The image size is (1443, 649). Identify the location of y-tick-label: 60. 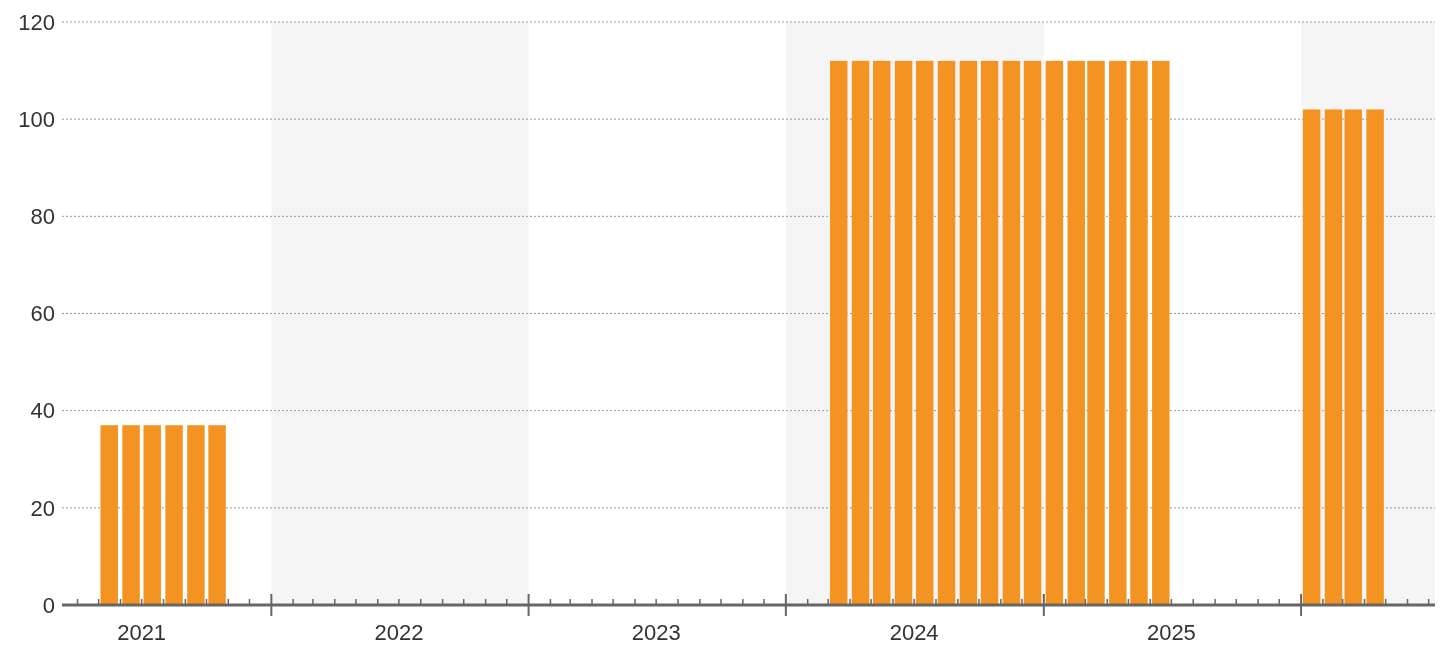
(42, 314).